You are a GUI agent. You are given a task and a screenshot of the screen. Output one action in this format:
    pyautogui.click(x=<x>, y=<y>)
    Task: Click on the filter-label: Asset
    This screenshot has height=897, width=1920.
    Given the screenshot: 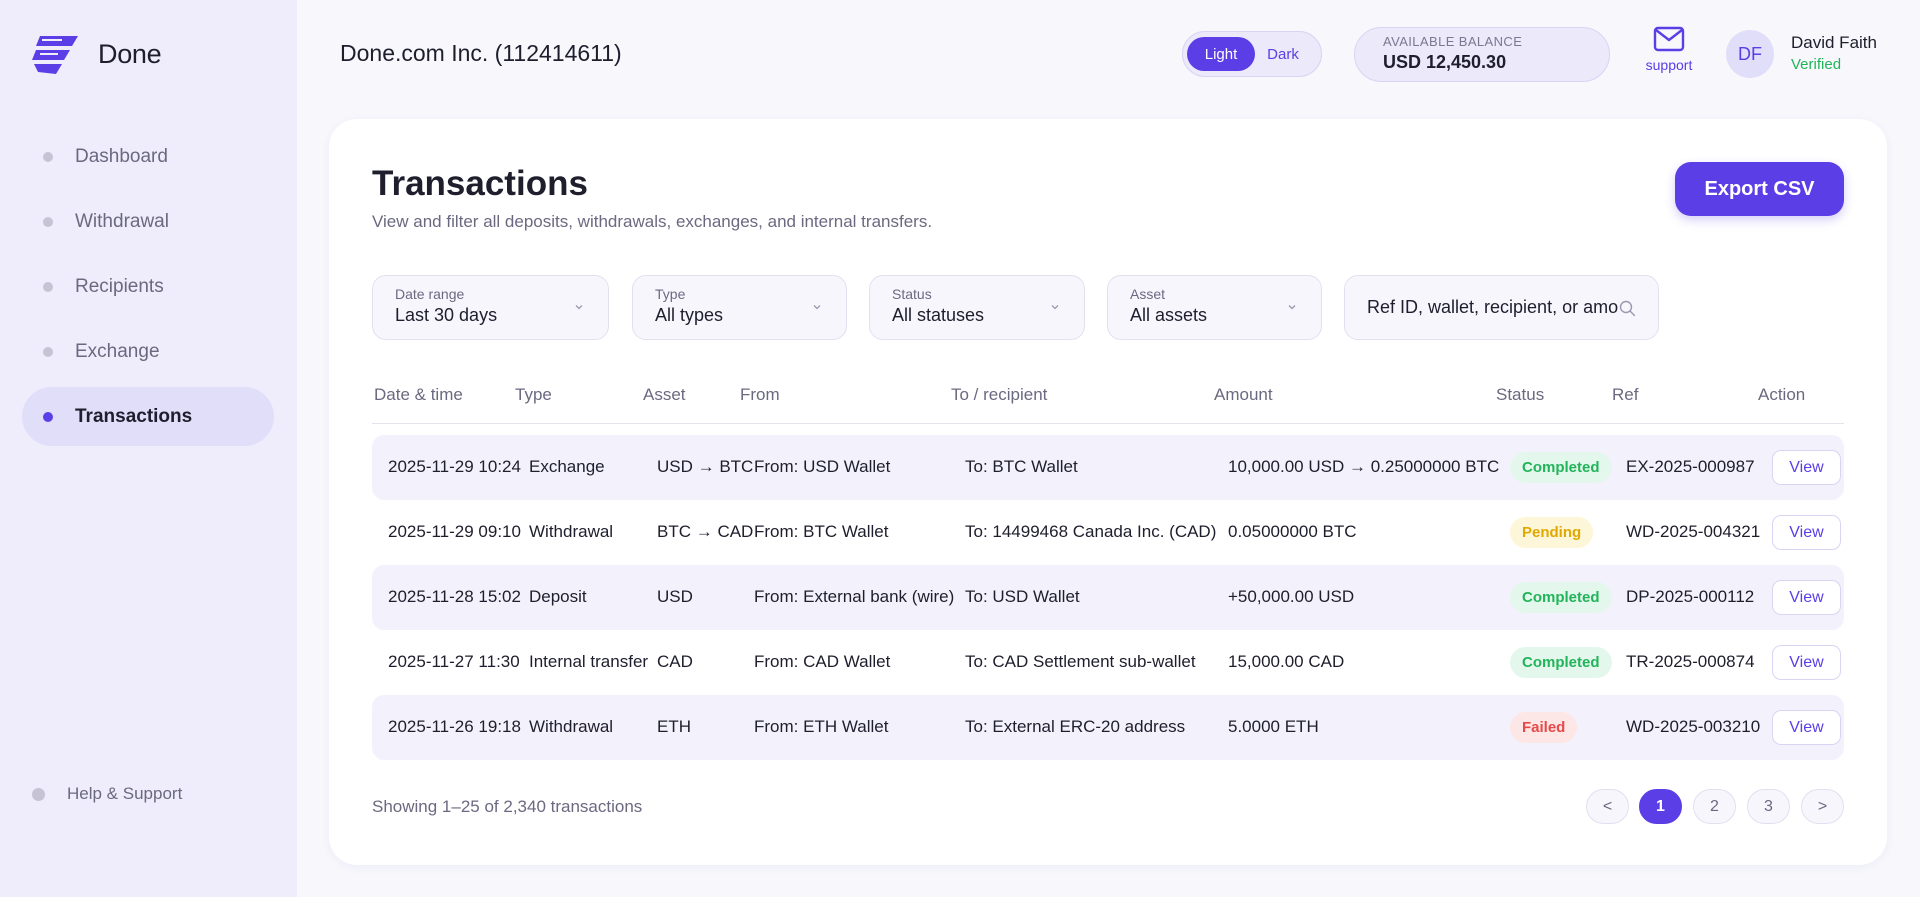 What is the action you would take?
    pyautogui.click(x=1148, y=294)
    